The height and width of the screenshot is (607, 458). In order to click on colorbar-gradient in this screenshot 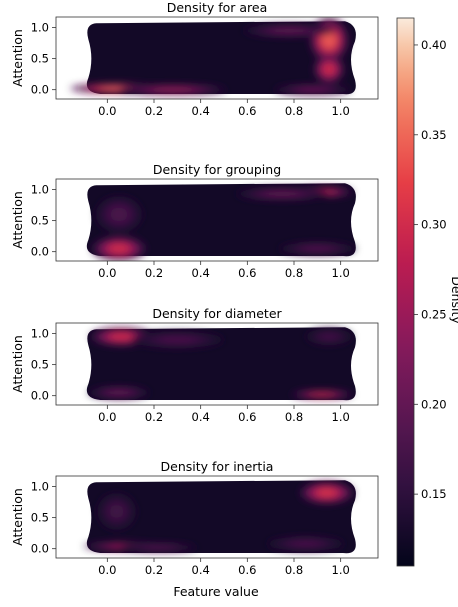, I will do `click(405, 292)`.